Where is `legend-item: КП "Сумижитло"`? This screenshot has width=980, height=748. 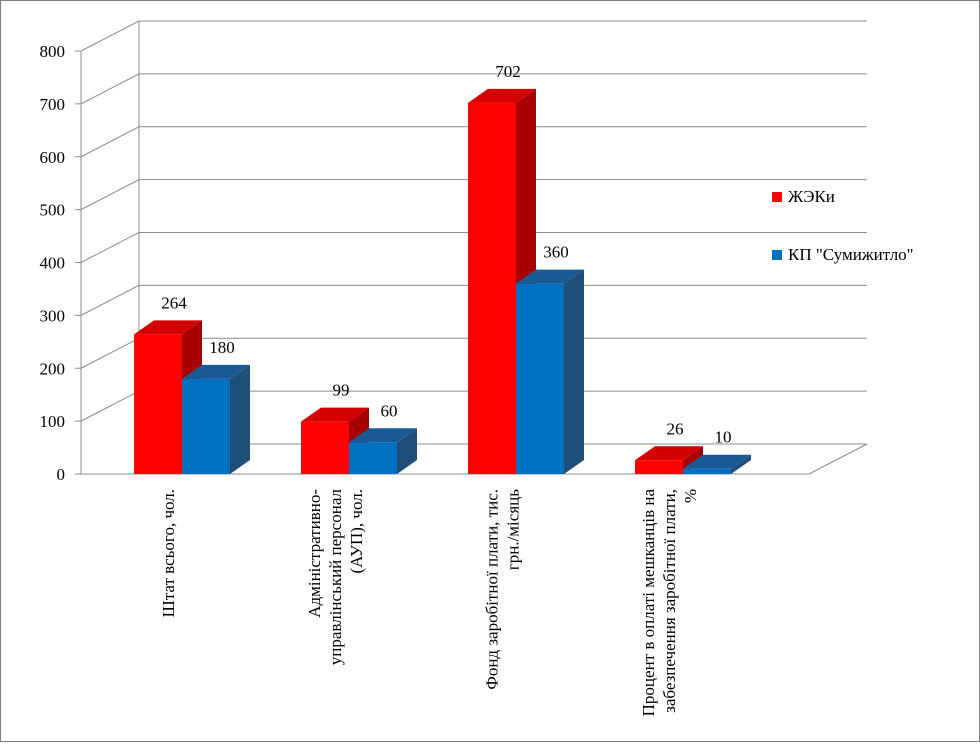 legend-item: КП "Сумижитло" is located at coordinates (843, 254).